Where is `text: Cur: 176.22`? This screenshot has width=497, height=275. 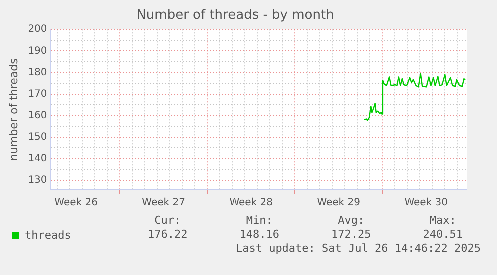
text: Cur: 176.22 is located at coordinates (168, 228).